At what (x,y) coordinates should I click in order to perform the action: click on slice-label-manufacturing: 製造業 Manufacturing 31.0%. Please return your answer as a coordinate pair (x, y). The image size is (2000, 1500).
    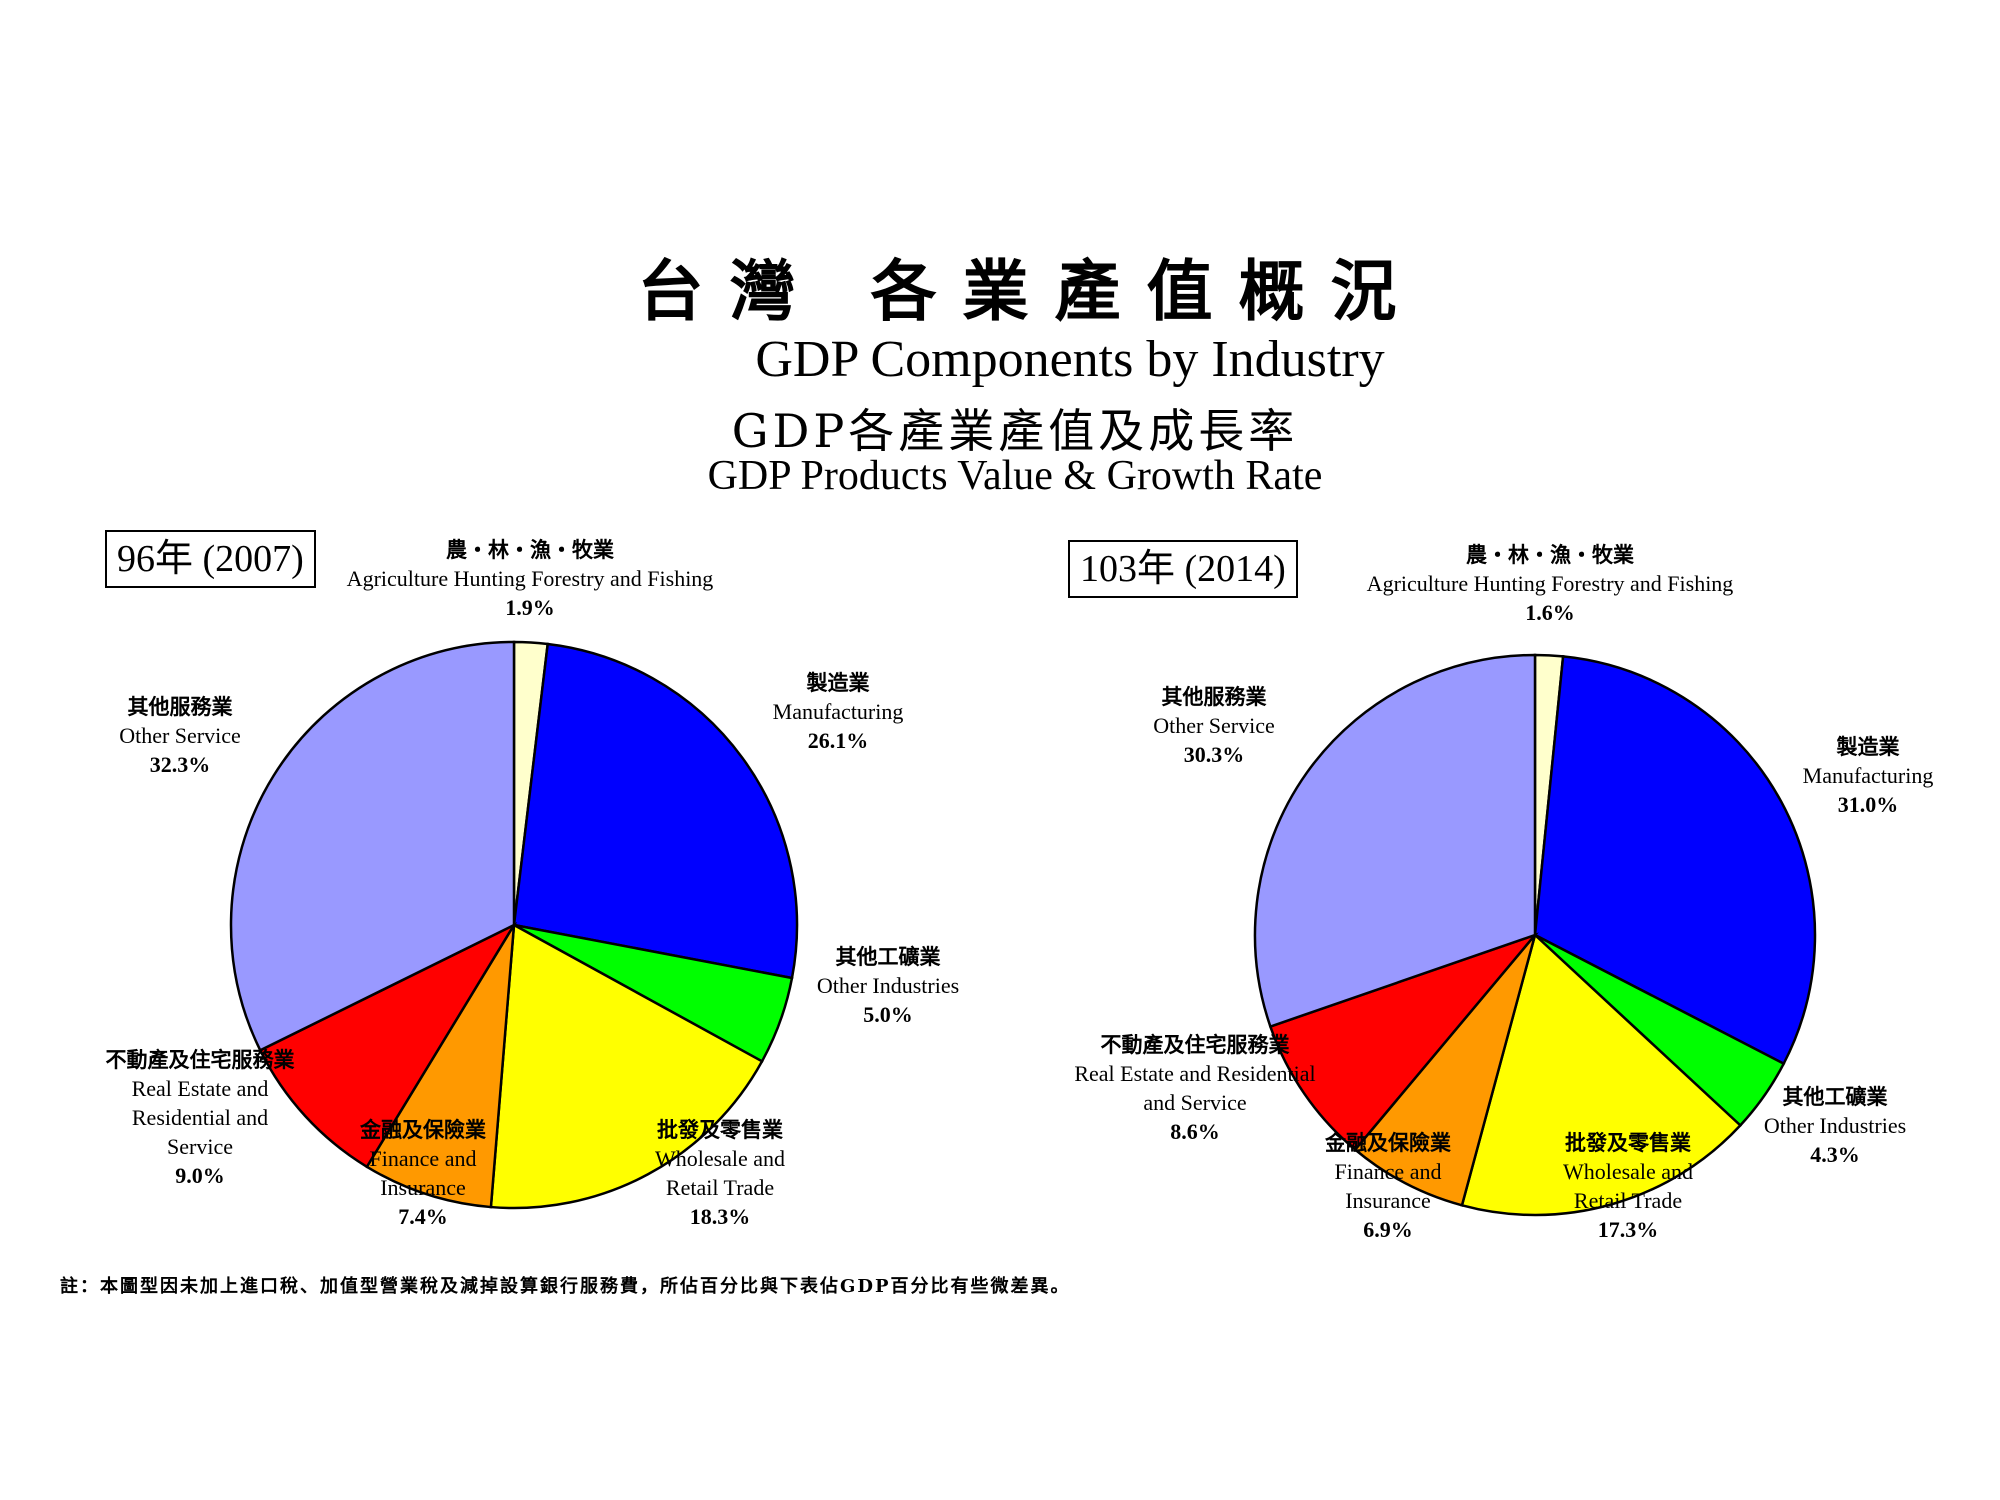
    Looking at the image, I should click on (1868, 775).